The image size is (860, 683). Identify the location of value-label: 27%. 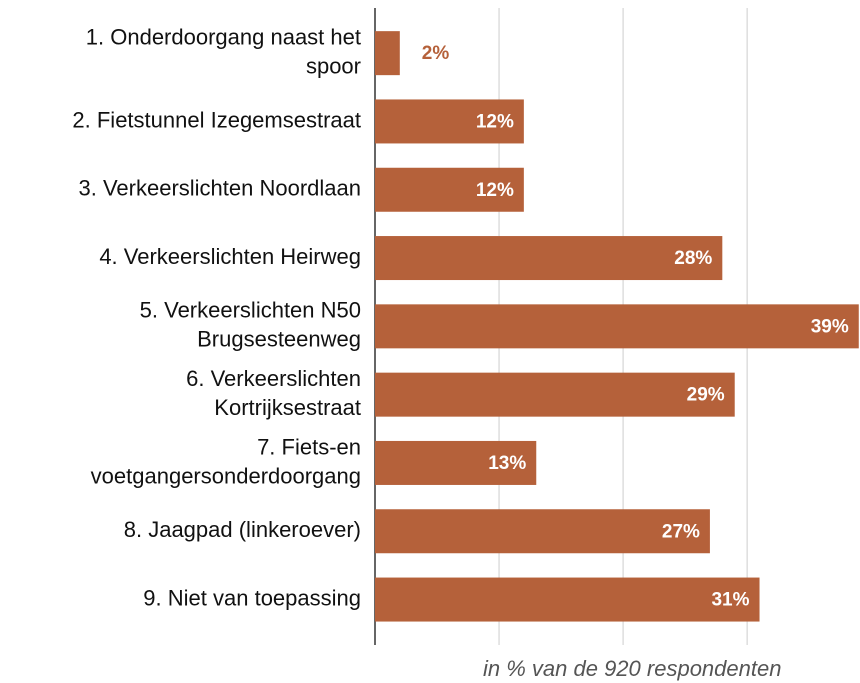
(681, 531).